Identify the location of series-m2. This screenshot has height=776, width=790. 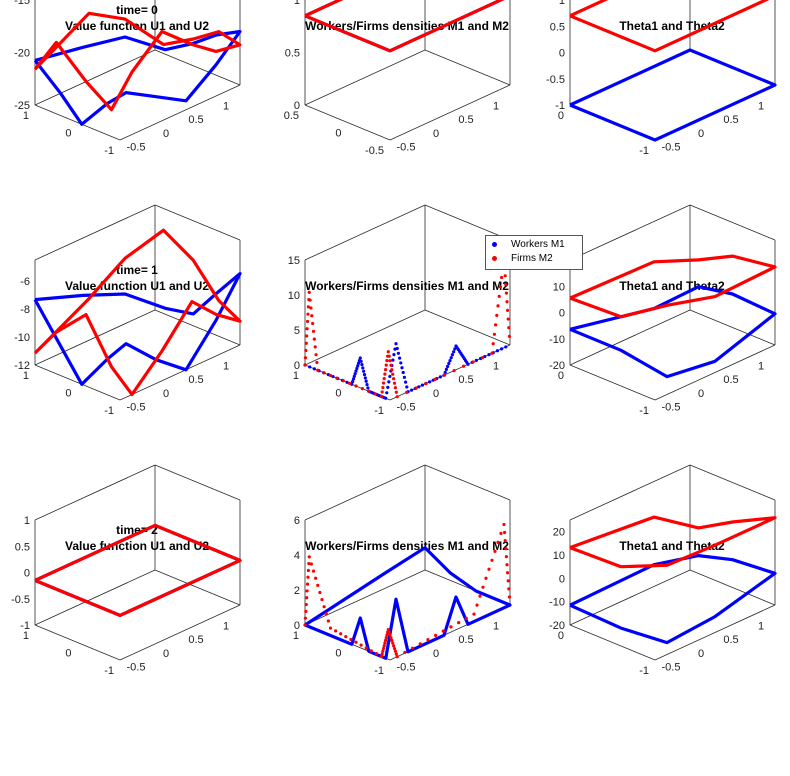
(407, 590).